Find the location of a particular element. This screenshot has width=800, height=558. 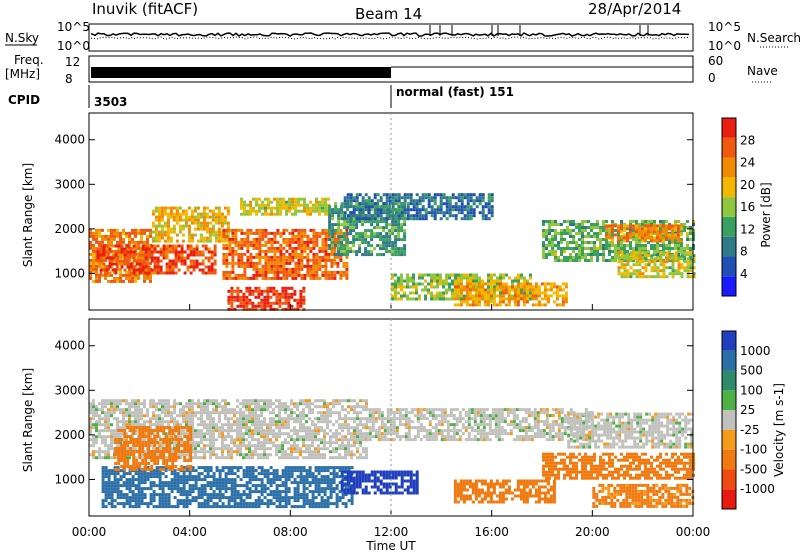

nave-tick-top: 60 is located at coordinates (715, 61).